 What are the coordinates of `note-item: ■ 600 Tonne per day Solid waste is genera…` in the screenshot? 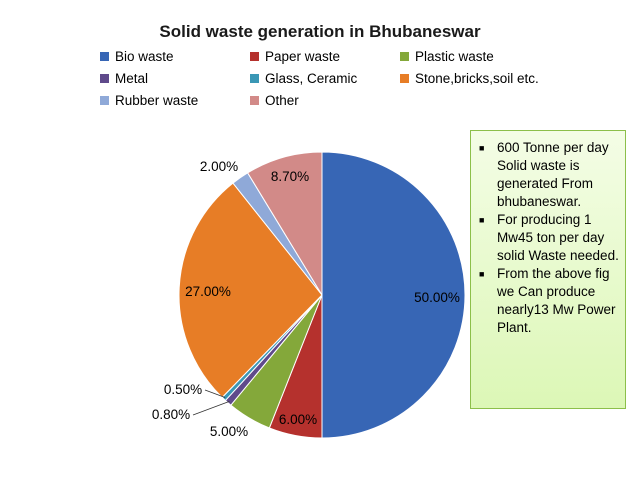 It's located at (549, 175).